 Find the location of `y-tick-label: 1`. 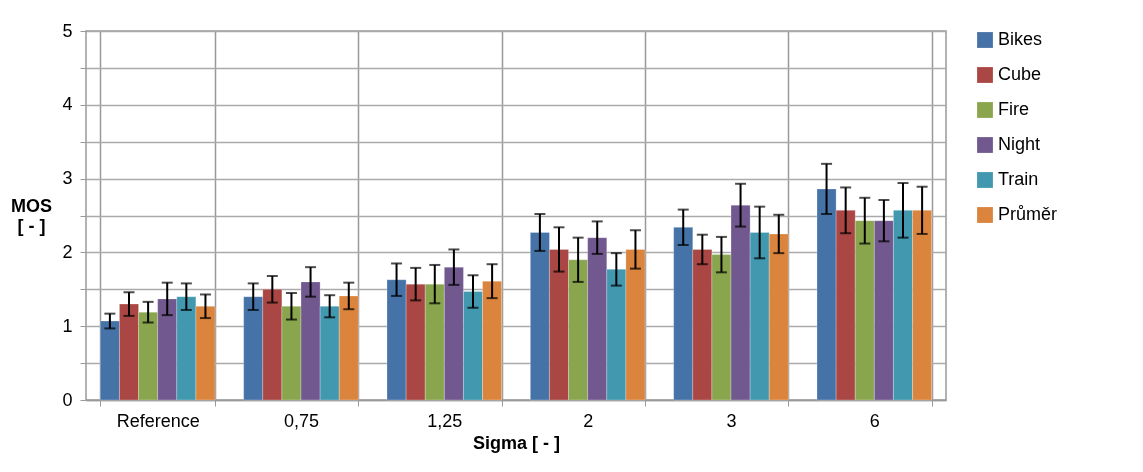

y-tick-label: 1 is located at coordinates (67, 325).